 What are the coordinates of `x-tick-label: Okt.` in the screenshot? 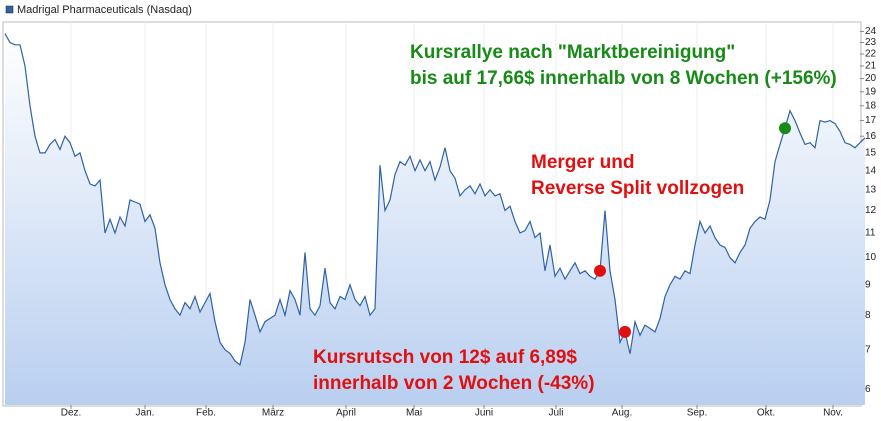 It's located at (766, 413).